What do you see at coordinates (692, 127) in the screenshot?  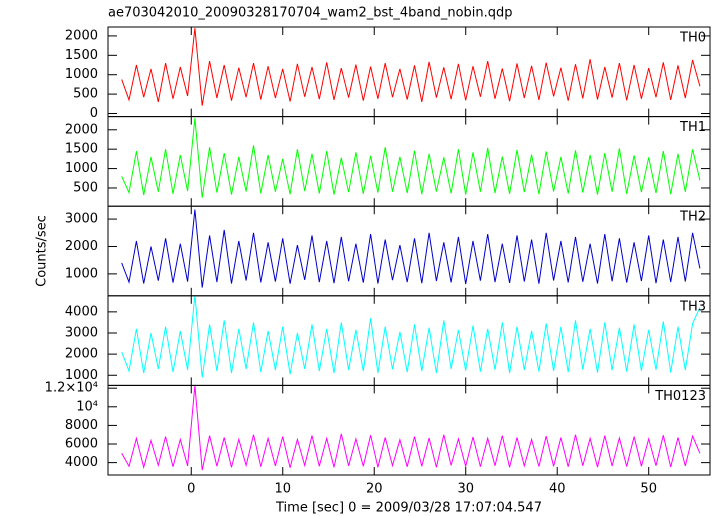 I see `panel-label: TH1` at bounding box center [692, 127].